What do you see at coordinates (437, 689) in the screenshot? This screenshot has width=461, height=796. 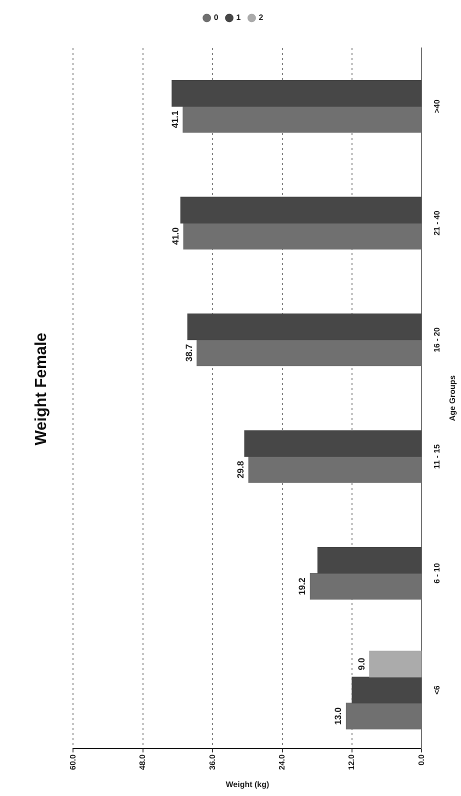 I see `y-tick-label: <6` at bounding box center [437, 689].